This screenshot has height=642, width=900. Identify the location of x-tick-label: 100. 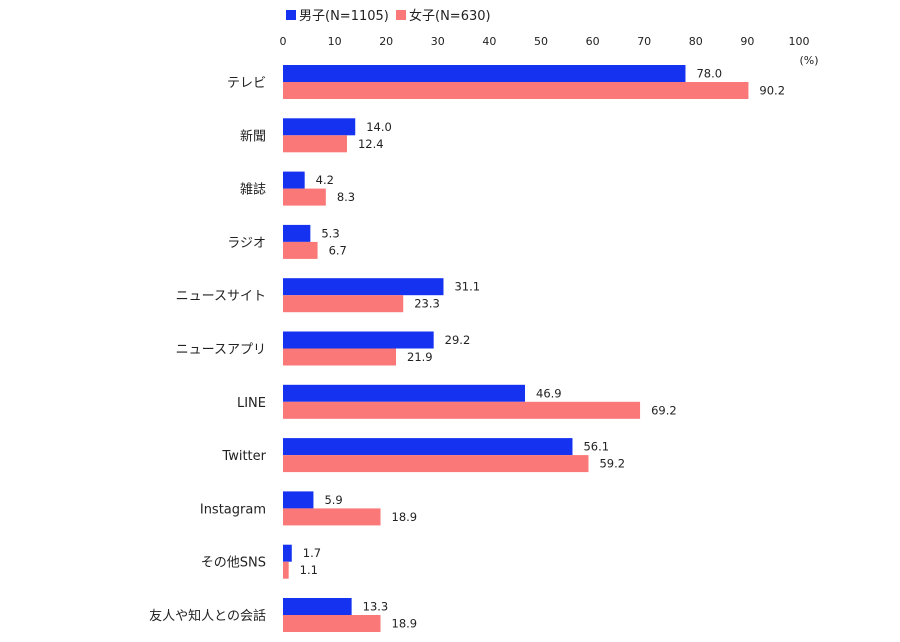
(799, 41).